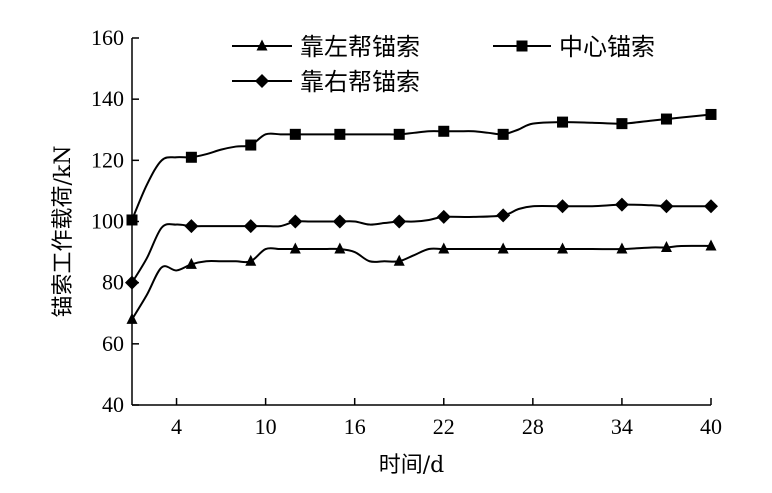 The width and height of the screenshot is (772, 493). What do you see at coordinates (107, 98) in the screenshot?
I see `y-tick-label: 140` at bounding box center [107, 98].